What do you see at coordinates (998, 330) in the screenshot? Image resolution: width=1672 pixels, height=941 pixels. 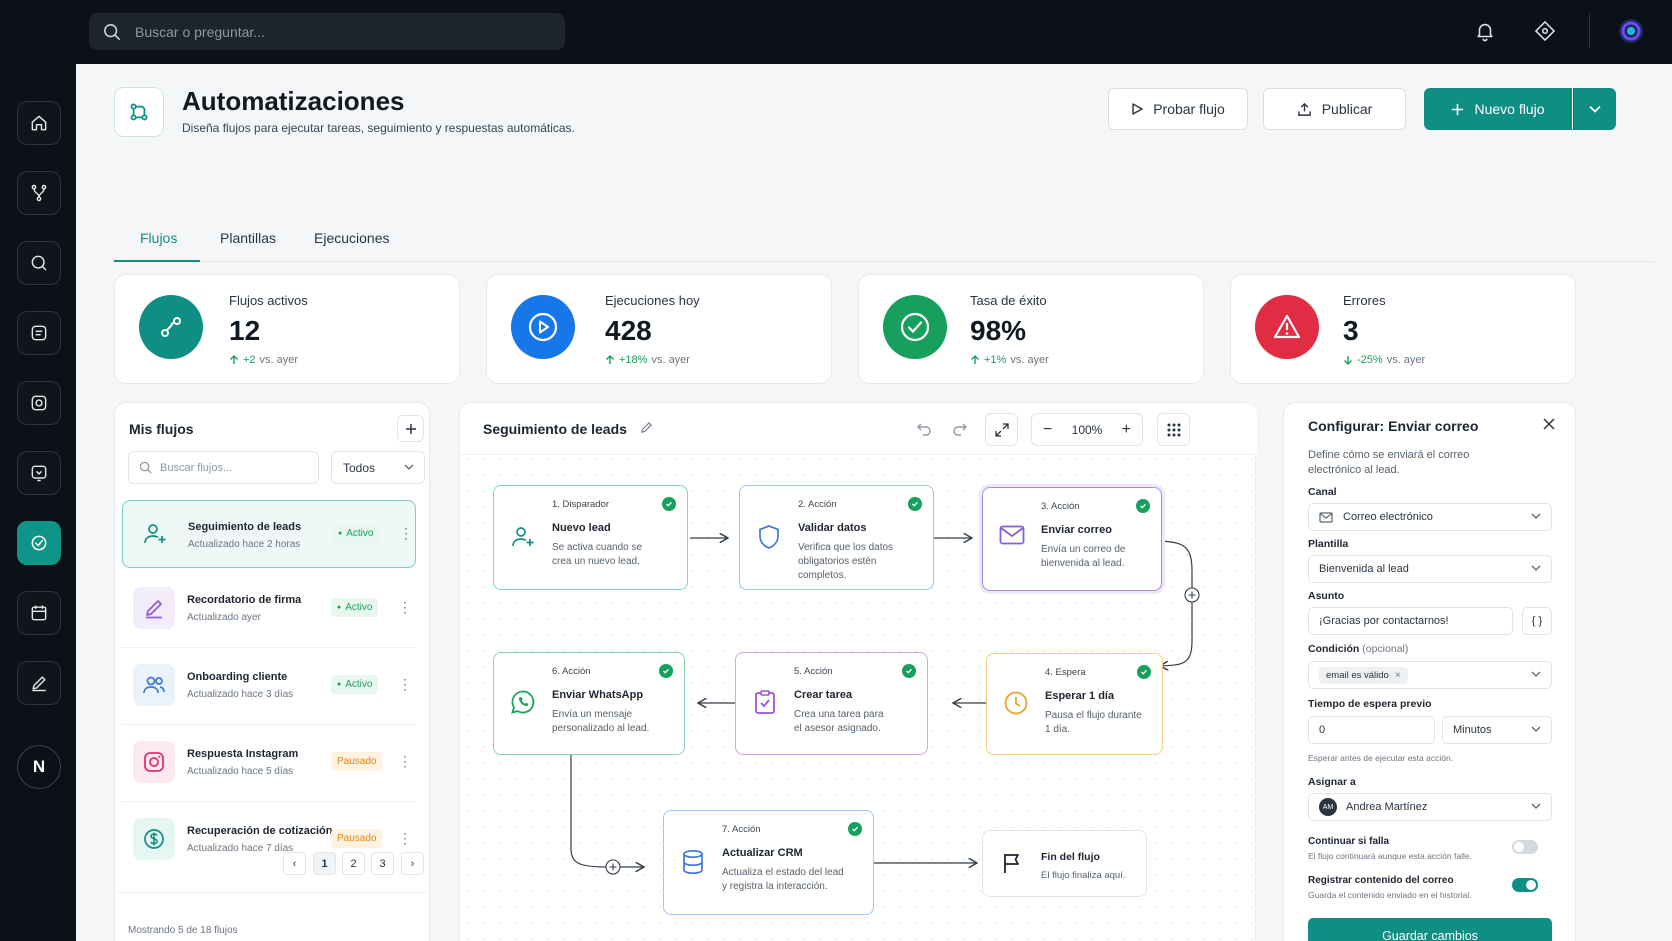 I see `stat-value: 98%` at bounding box center [998, 330].